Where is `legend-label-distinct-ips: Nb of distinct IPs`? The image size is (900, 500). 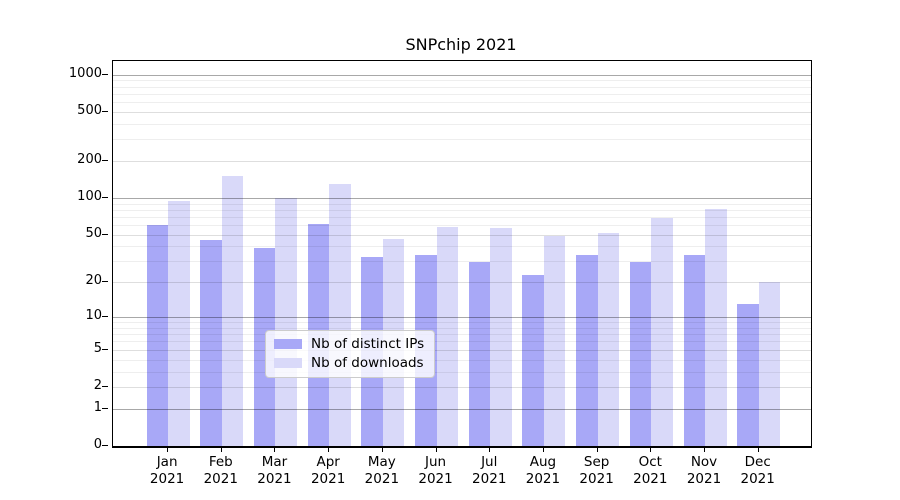 legend-label-distinct-ips: Nb of distinct IPs is located at coordinates (368, 344).